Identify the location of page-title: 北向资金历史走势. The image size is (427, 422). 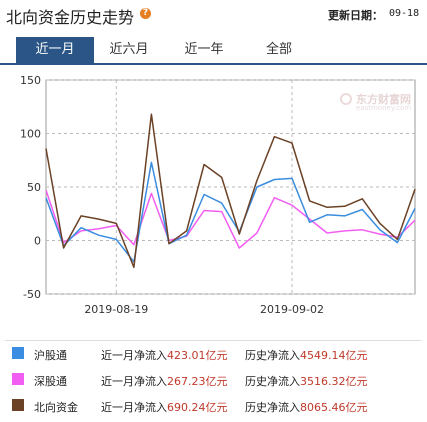
(70, 17).